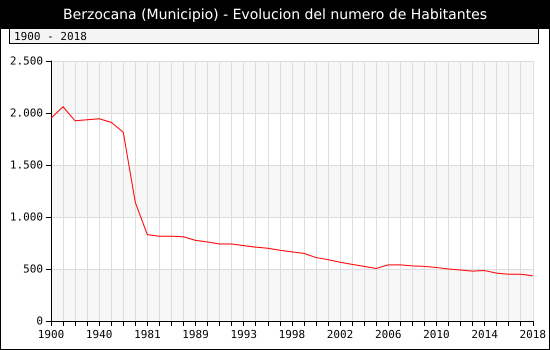 The height and width of the screenshot is (350, 550). I want to click on chart-title: Berzocana (Municipio) - Evolucion del numero de Habitantes, so click(275, 15).